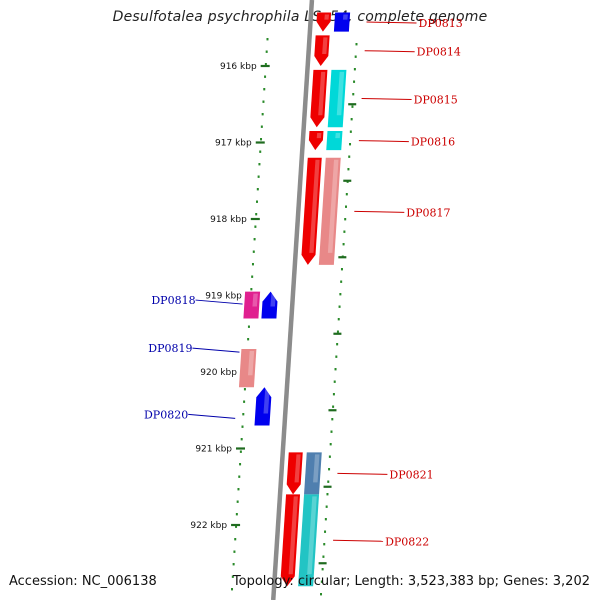 The image size is (600, 600). Describe the element at coordinates (316, 141) in the screenshot. I see `gene-block-dp0816` at that location.